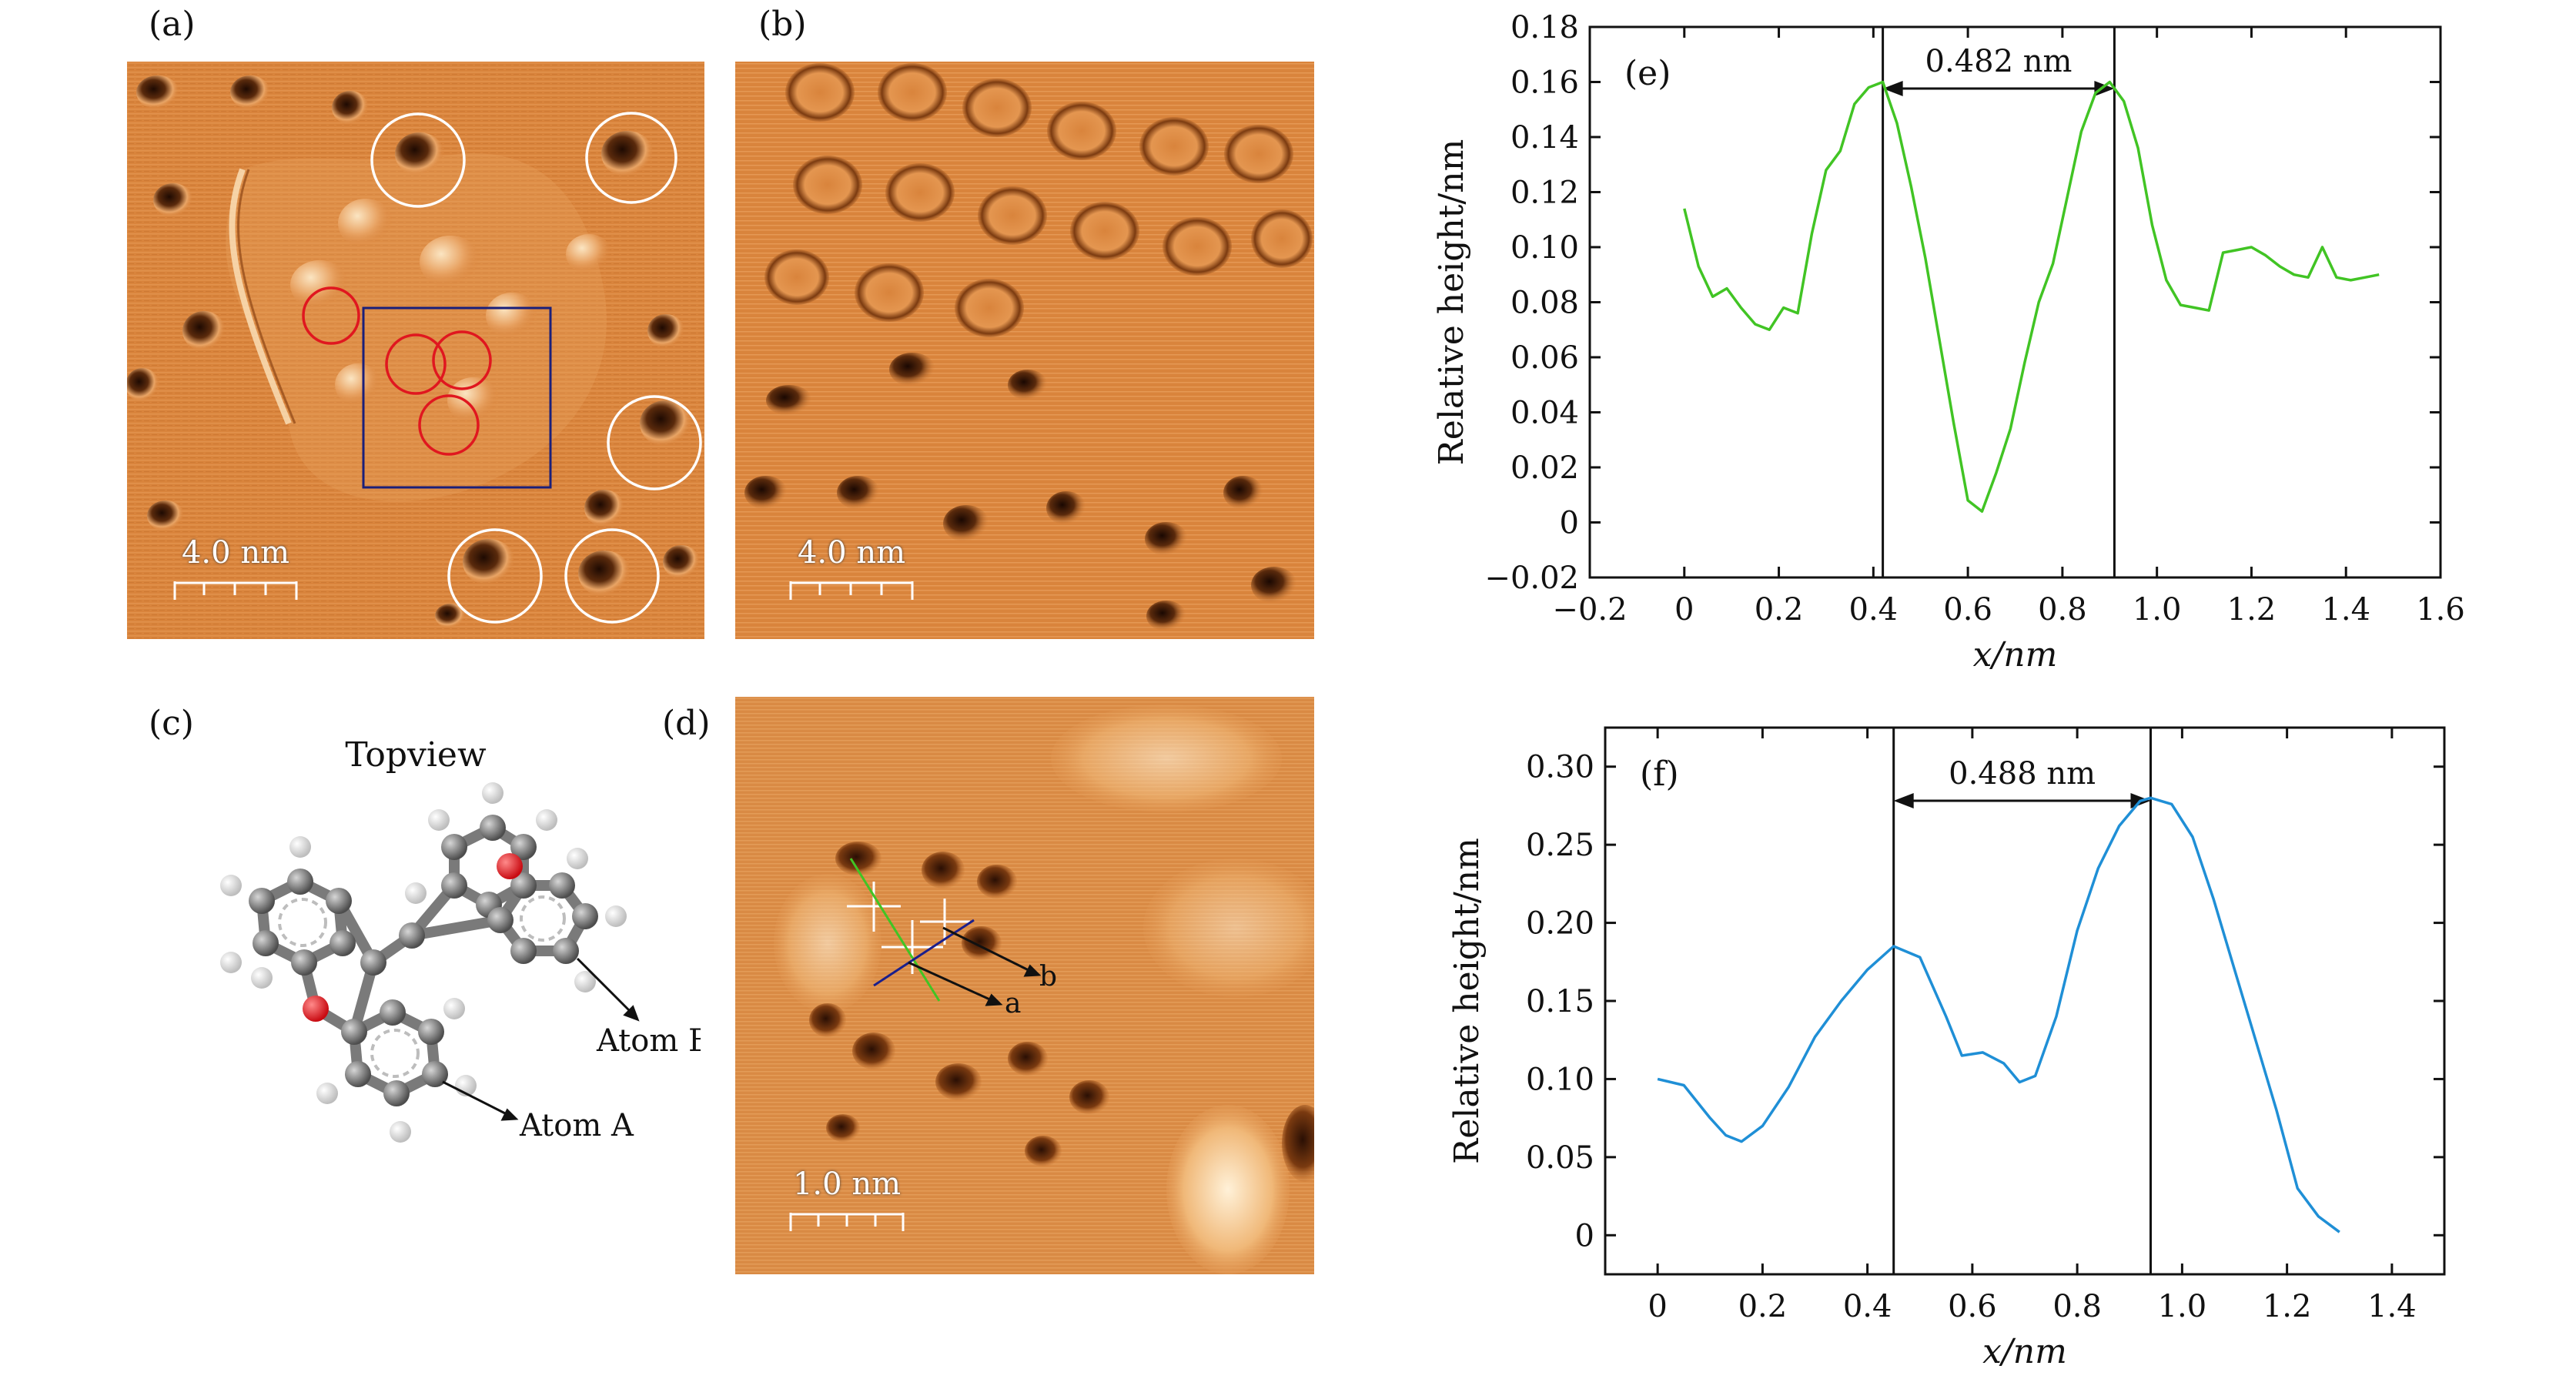 The image size is (2576, 1379). Describe the element at coordinates (1659, 774) in the screenshot. I see `chart-panel-label: (f)` at that location.